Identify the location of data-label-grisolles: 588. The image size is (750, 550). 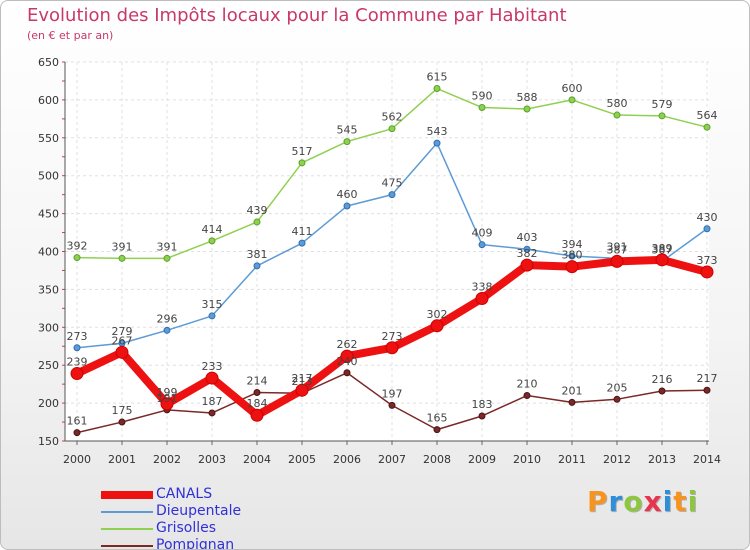
(527, 97).